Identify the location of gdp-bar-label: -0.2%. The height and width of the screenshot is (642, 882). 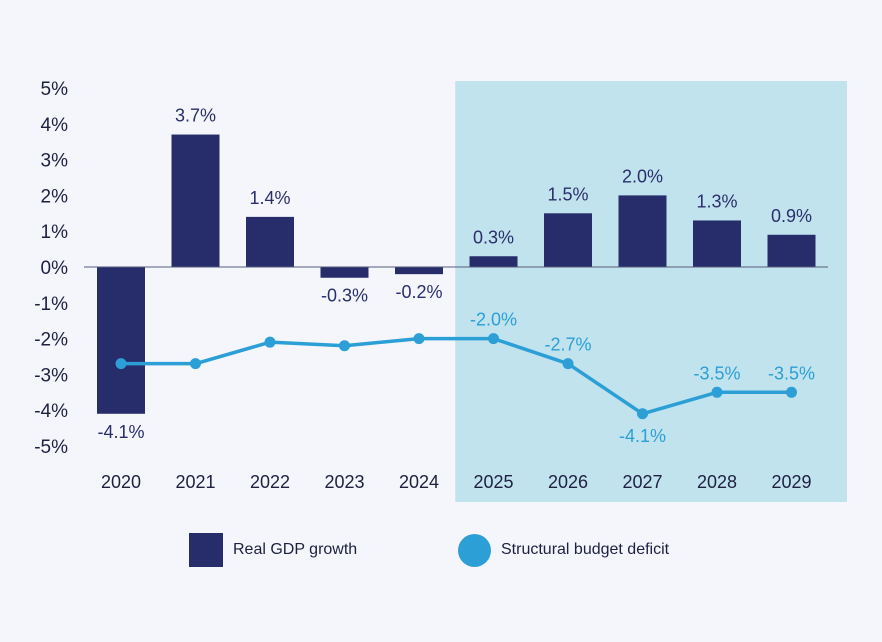
(418, 292).